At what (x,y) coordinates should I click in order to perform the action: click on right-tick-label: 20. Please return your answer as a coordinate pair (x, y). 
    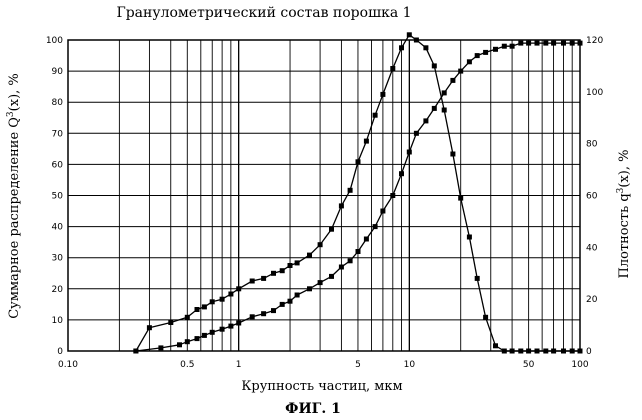
    Looking at the image, I should click on (592, 300).